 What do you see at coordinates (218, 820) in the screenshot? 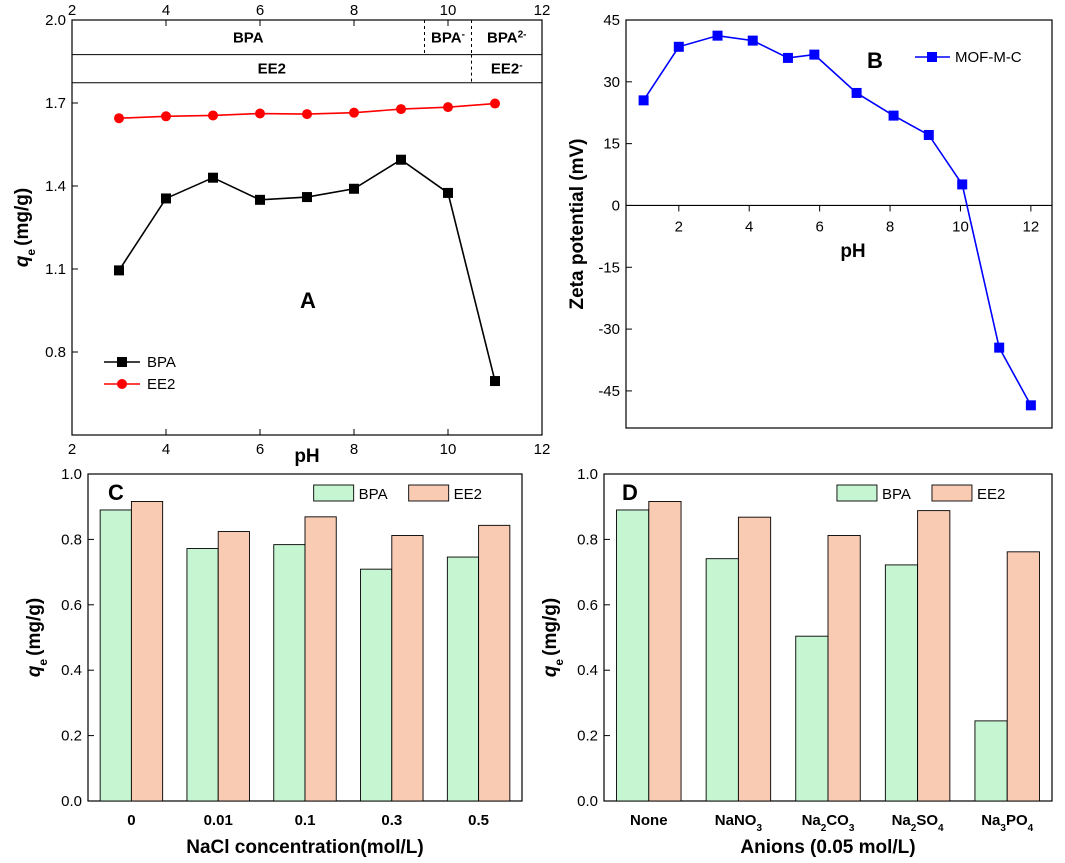
I see `x-category-label: 0.01` at bounding box center [218, 820].